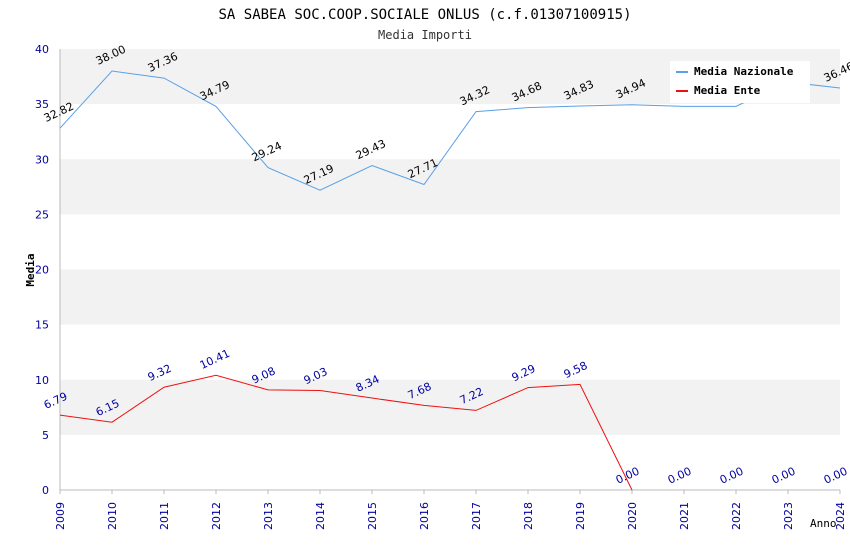 The height and width of the screenshot is (550, 850). I want to click on x-tick-label: 2014, so click(320, 516).